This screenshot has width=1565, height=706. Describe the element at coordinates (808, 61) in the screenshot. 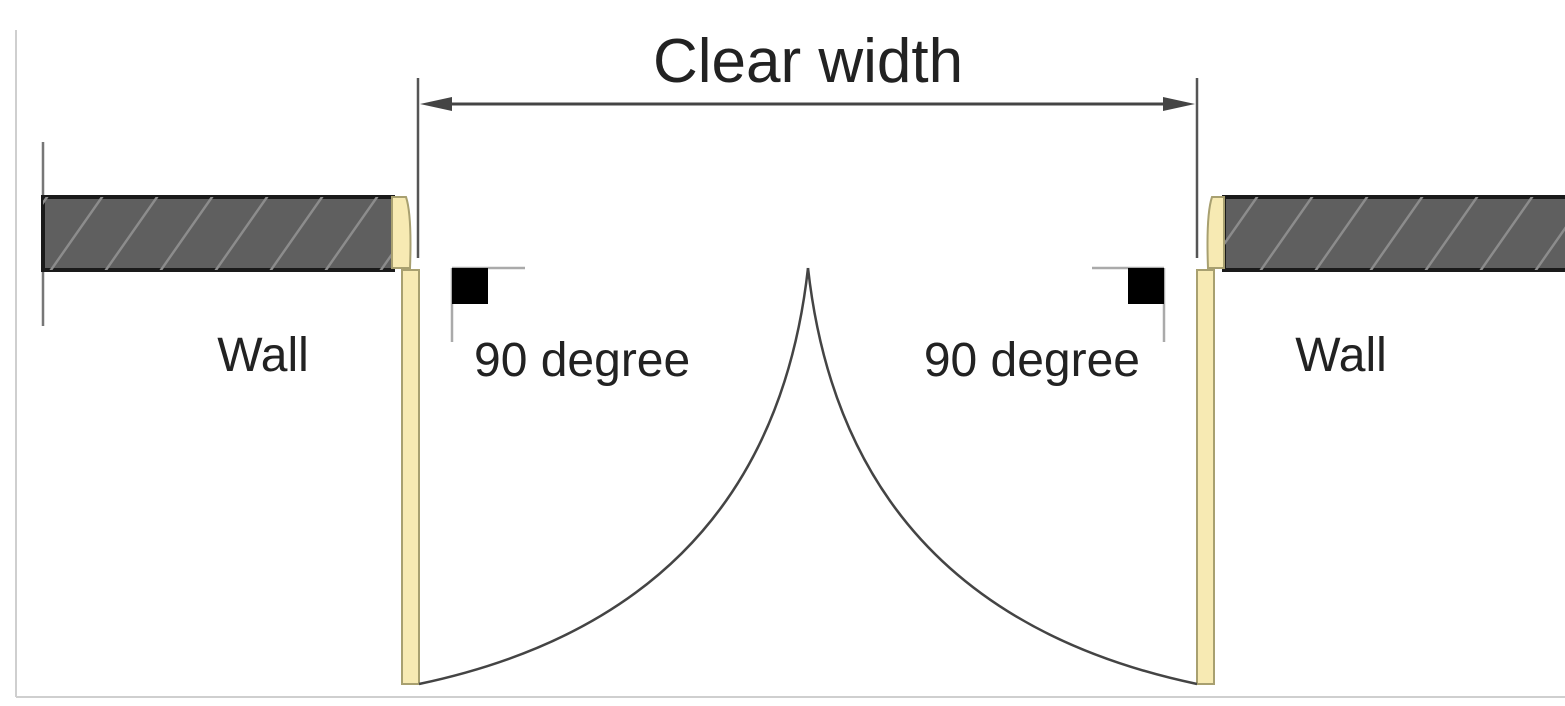

I see `dimension-label: Clear width` at that location.